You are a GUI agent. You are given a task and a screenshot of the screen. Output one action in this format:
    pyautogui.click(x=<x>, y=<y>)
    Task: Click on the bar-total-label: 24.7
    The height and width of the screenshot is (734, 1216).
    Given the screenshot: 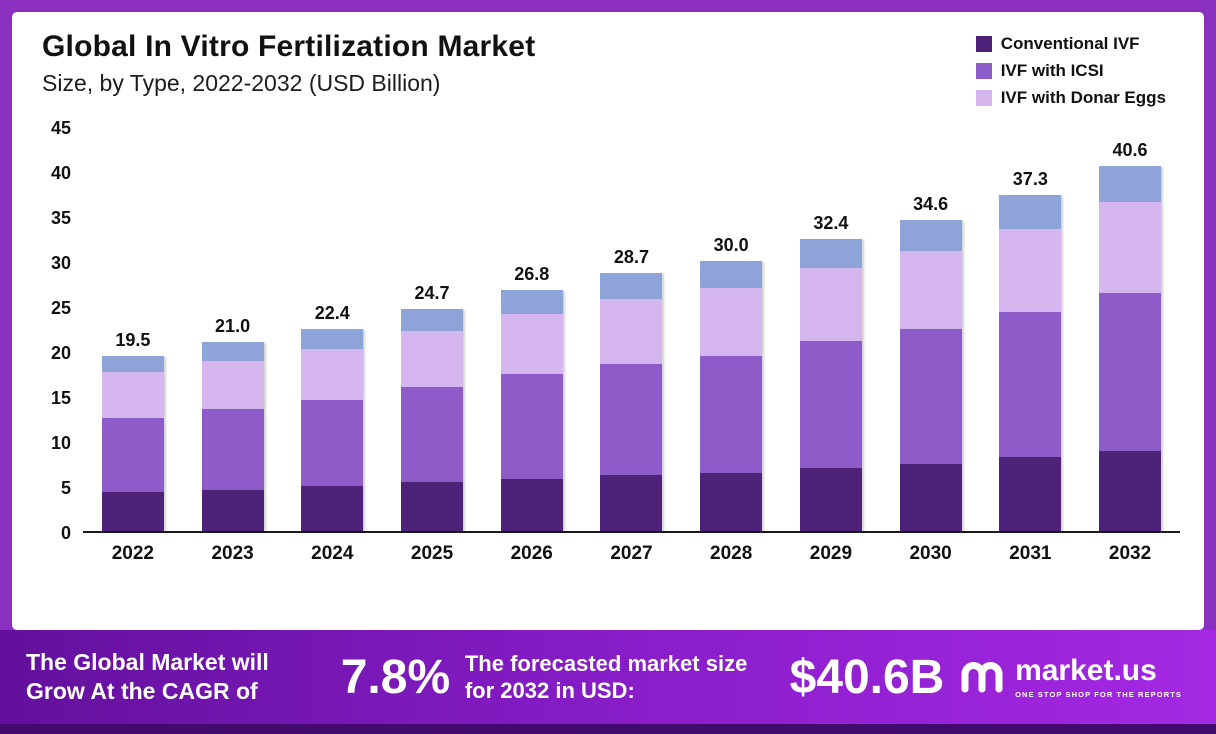 What is the action you would take?
    pyautogui.click(x=432, y=292)
    